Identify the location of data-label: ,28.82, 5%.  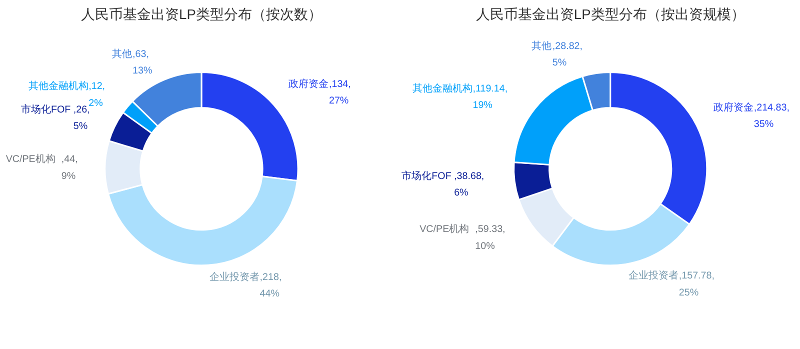
(567, 54).